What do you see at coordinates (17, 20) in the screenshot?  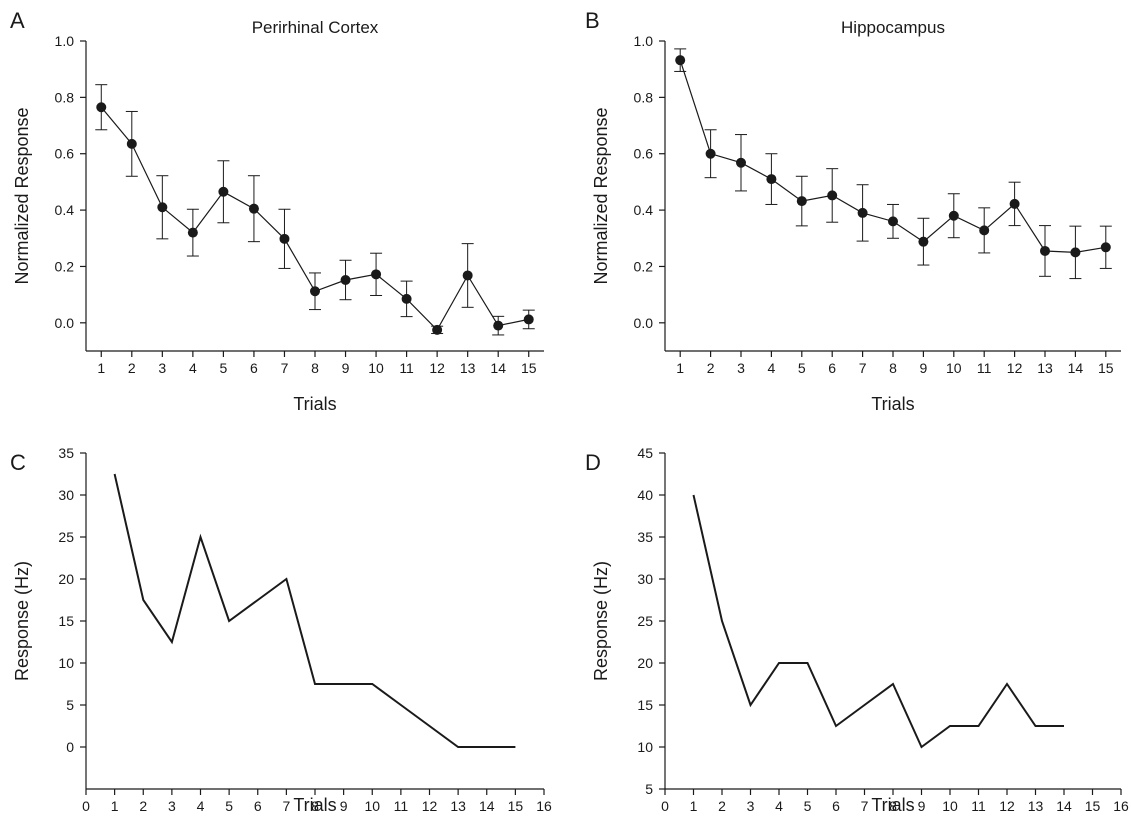 I see `panel-letter: A` at bounding box center [17, 20].